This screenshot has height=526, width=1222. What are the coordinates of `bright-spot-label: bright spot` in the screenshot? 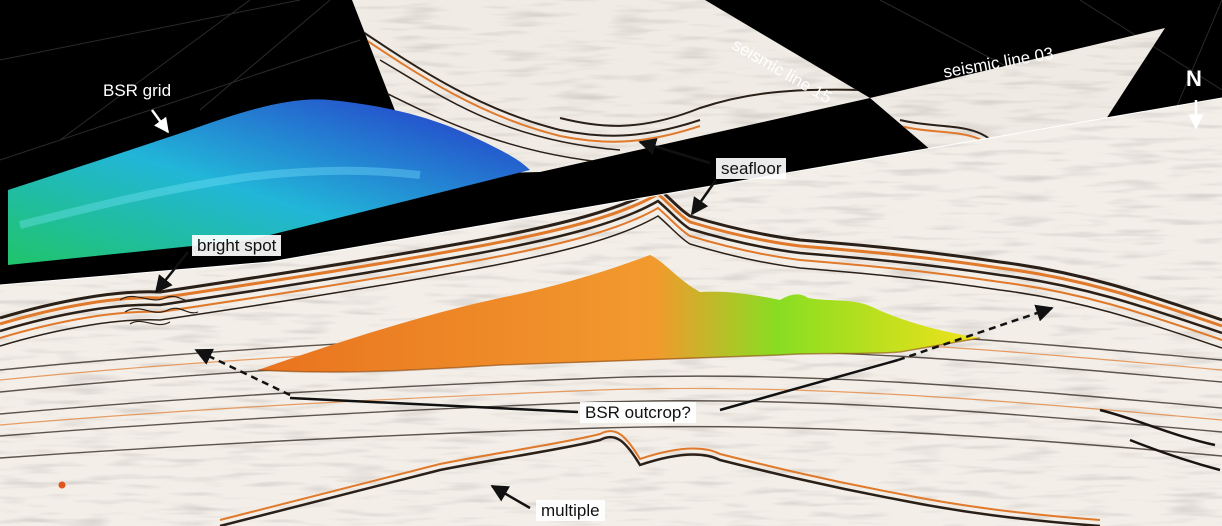 It's located at (237, 245).